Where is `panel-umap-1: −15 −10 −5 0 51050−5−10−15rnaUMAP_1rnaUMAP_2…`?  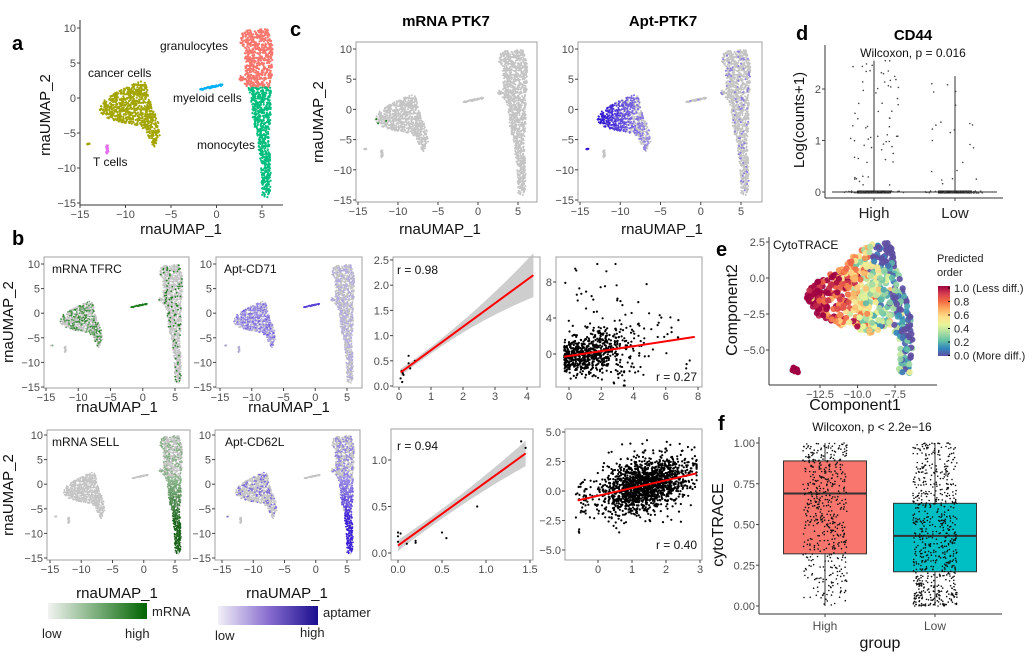
panel-umap-1: −15 −10 −5 0 51050−5−10−15rnaUMAP_1rnaUMAP_2… is located at coordinates (95, 336).